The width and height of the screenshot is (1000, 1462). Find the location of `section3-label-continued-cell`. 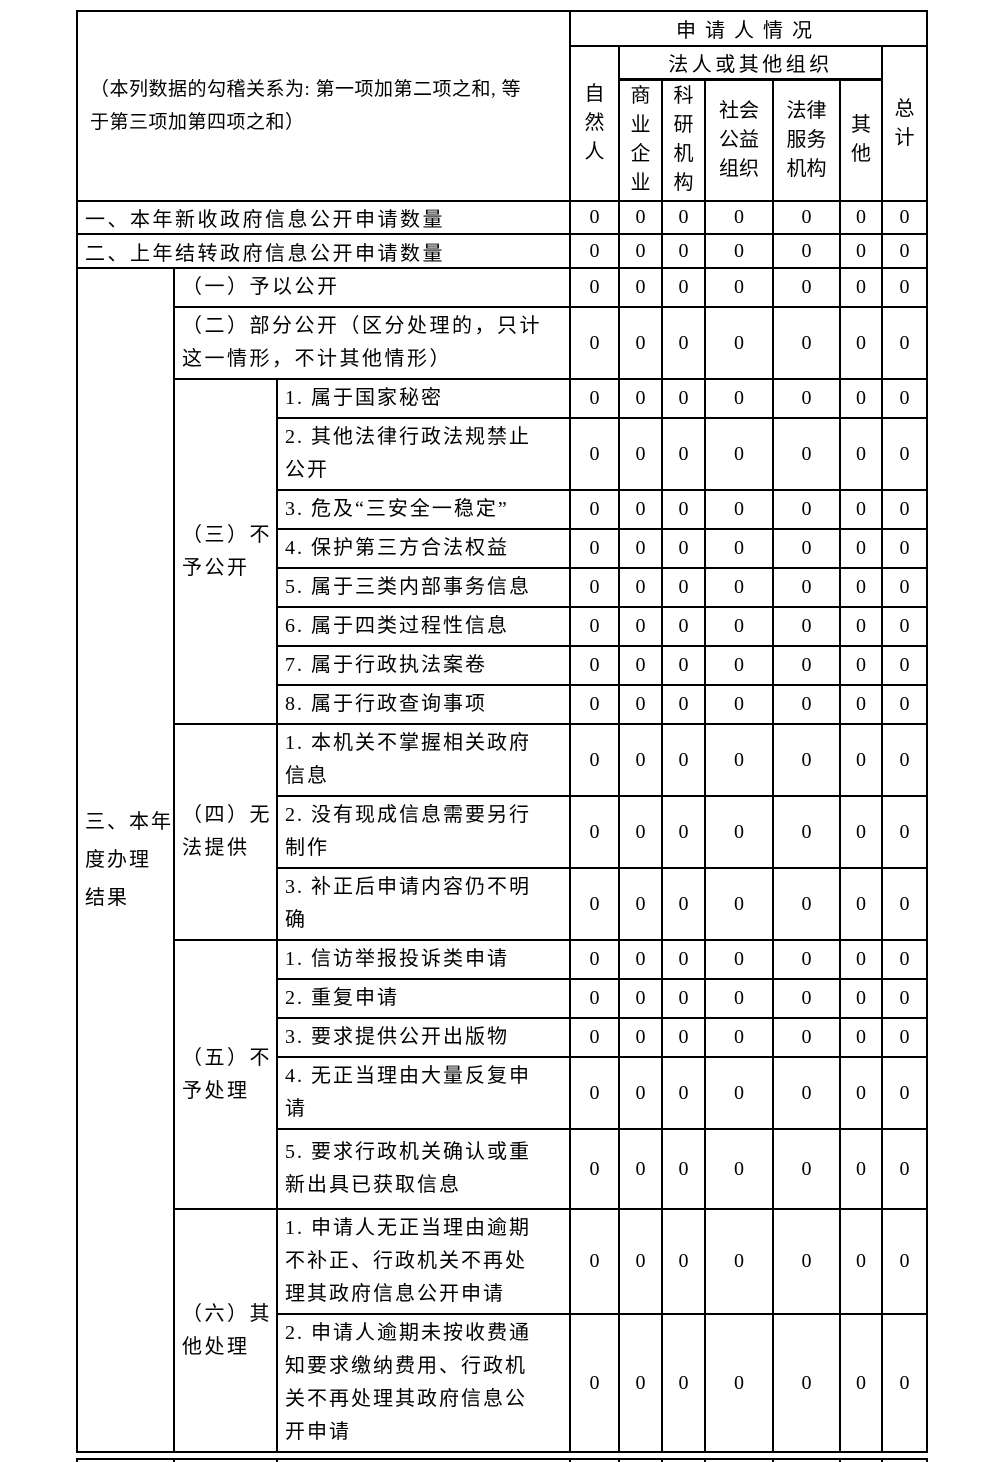

section3-label-continued-cell is located at coordinates (125, 1460).